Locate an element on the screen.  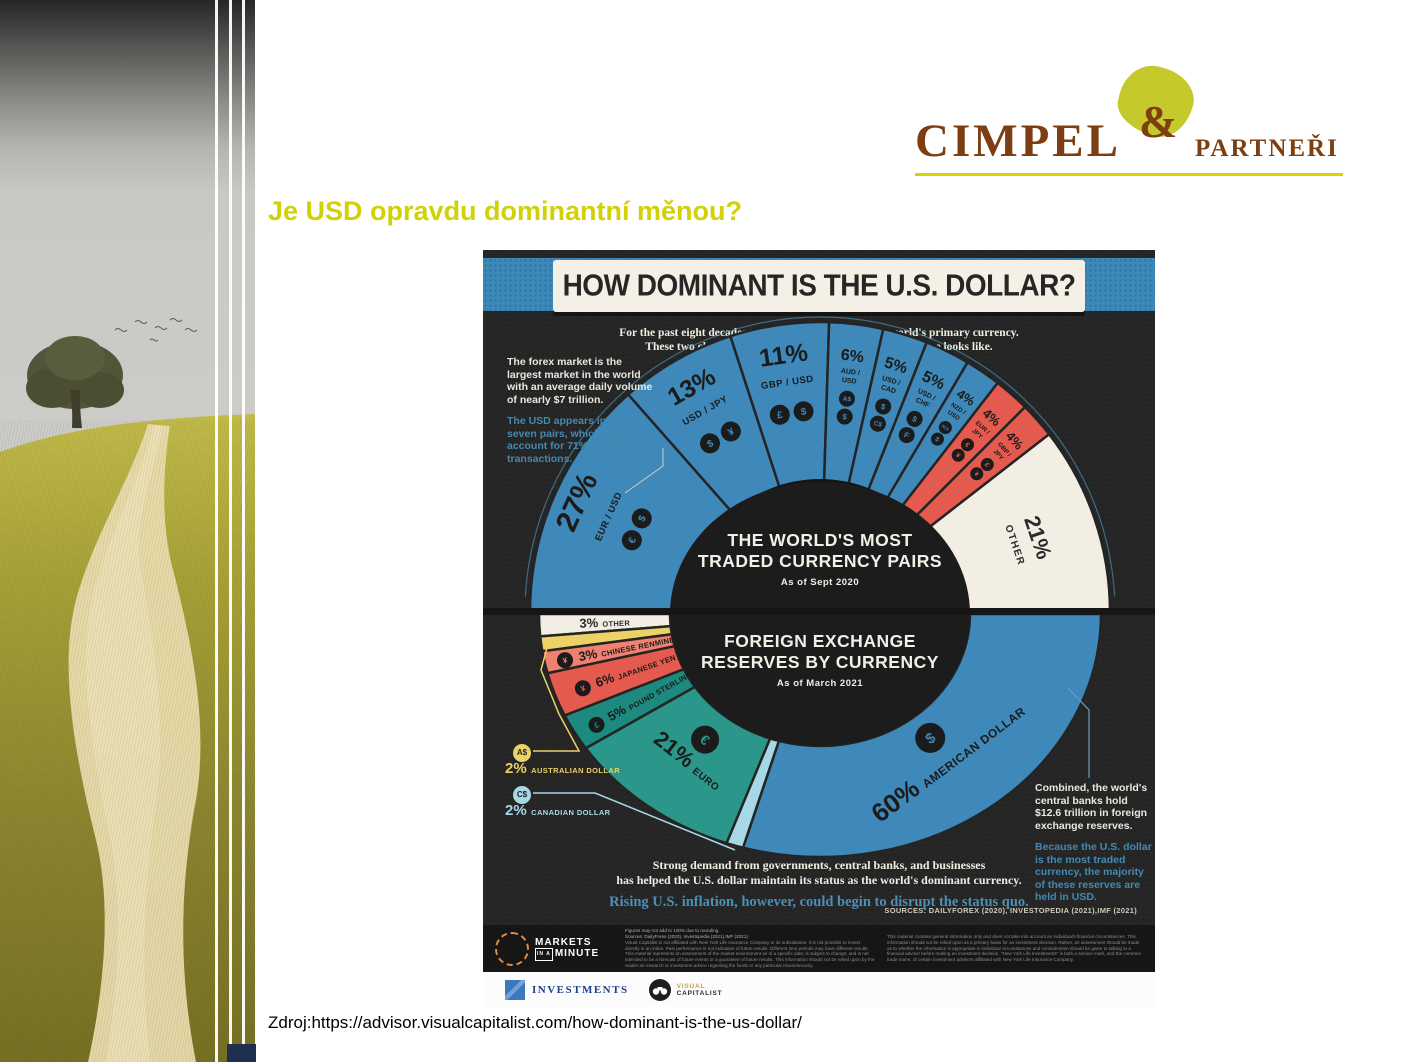
nyl-square-icon is located at coordinates (515, 989).